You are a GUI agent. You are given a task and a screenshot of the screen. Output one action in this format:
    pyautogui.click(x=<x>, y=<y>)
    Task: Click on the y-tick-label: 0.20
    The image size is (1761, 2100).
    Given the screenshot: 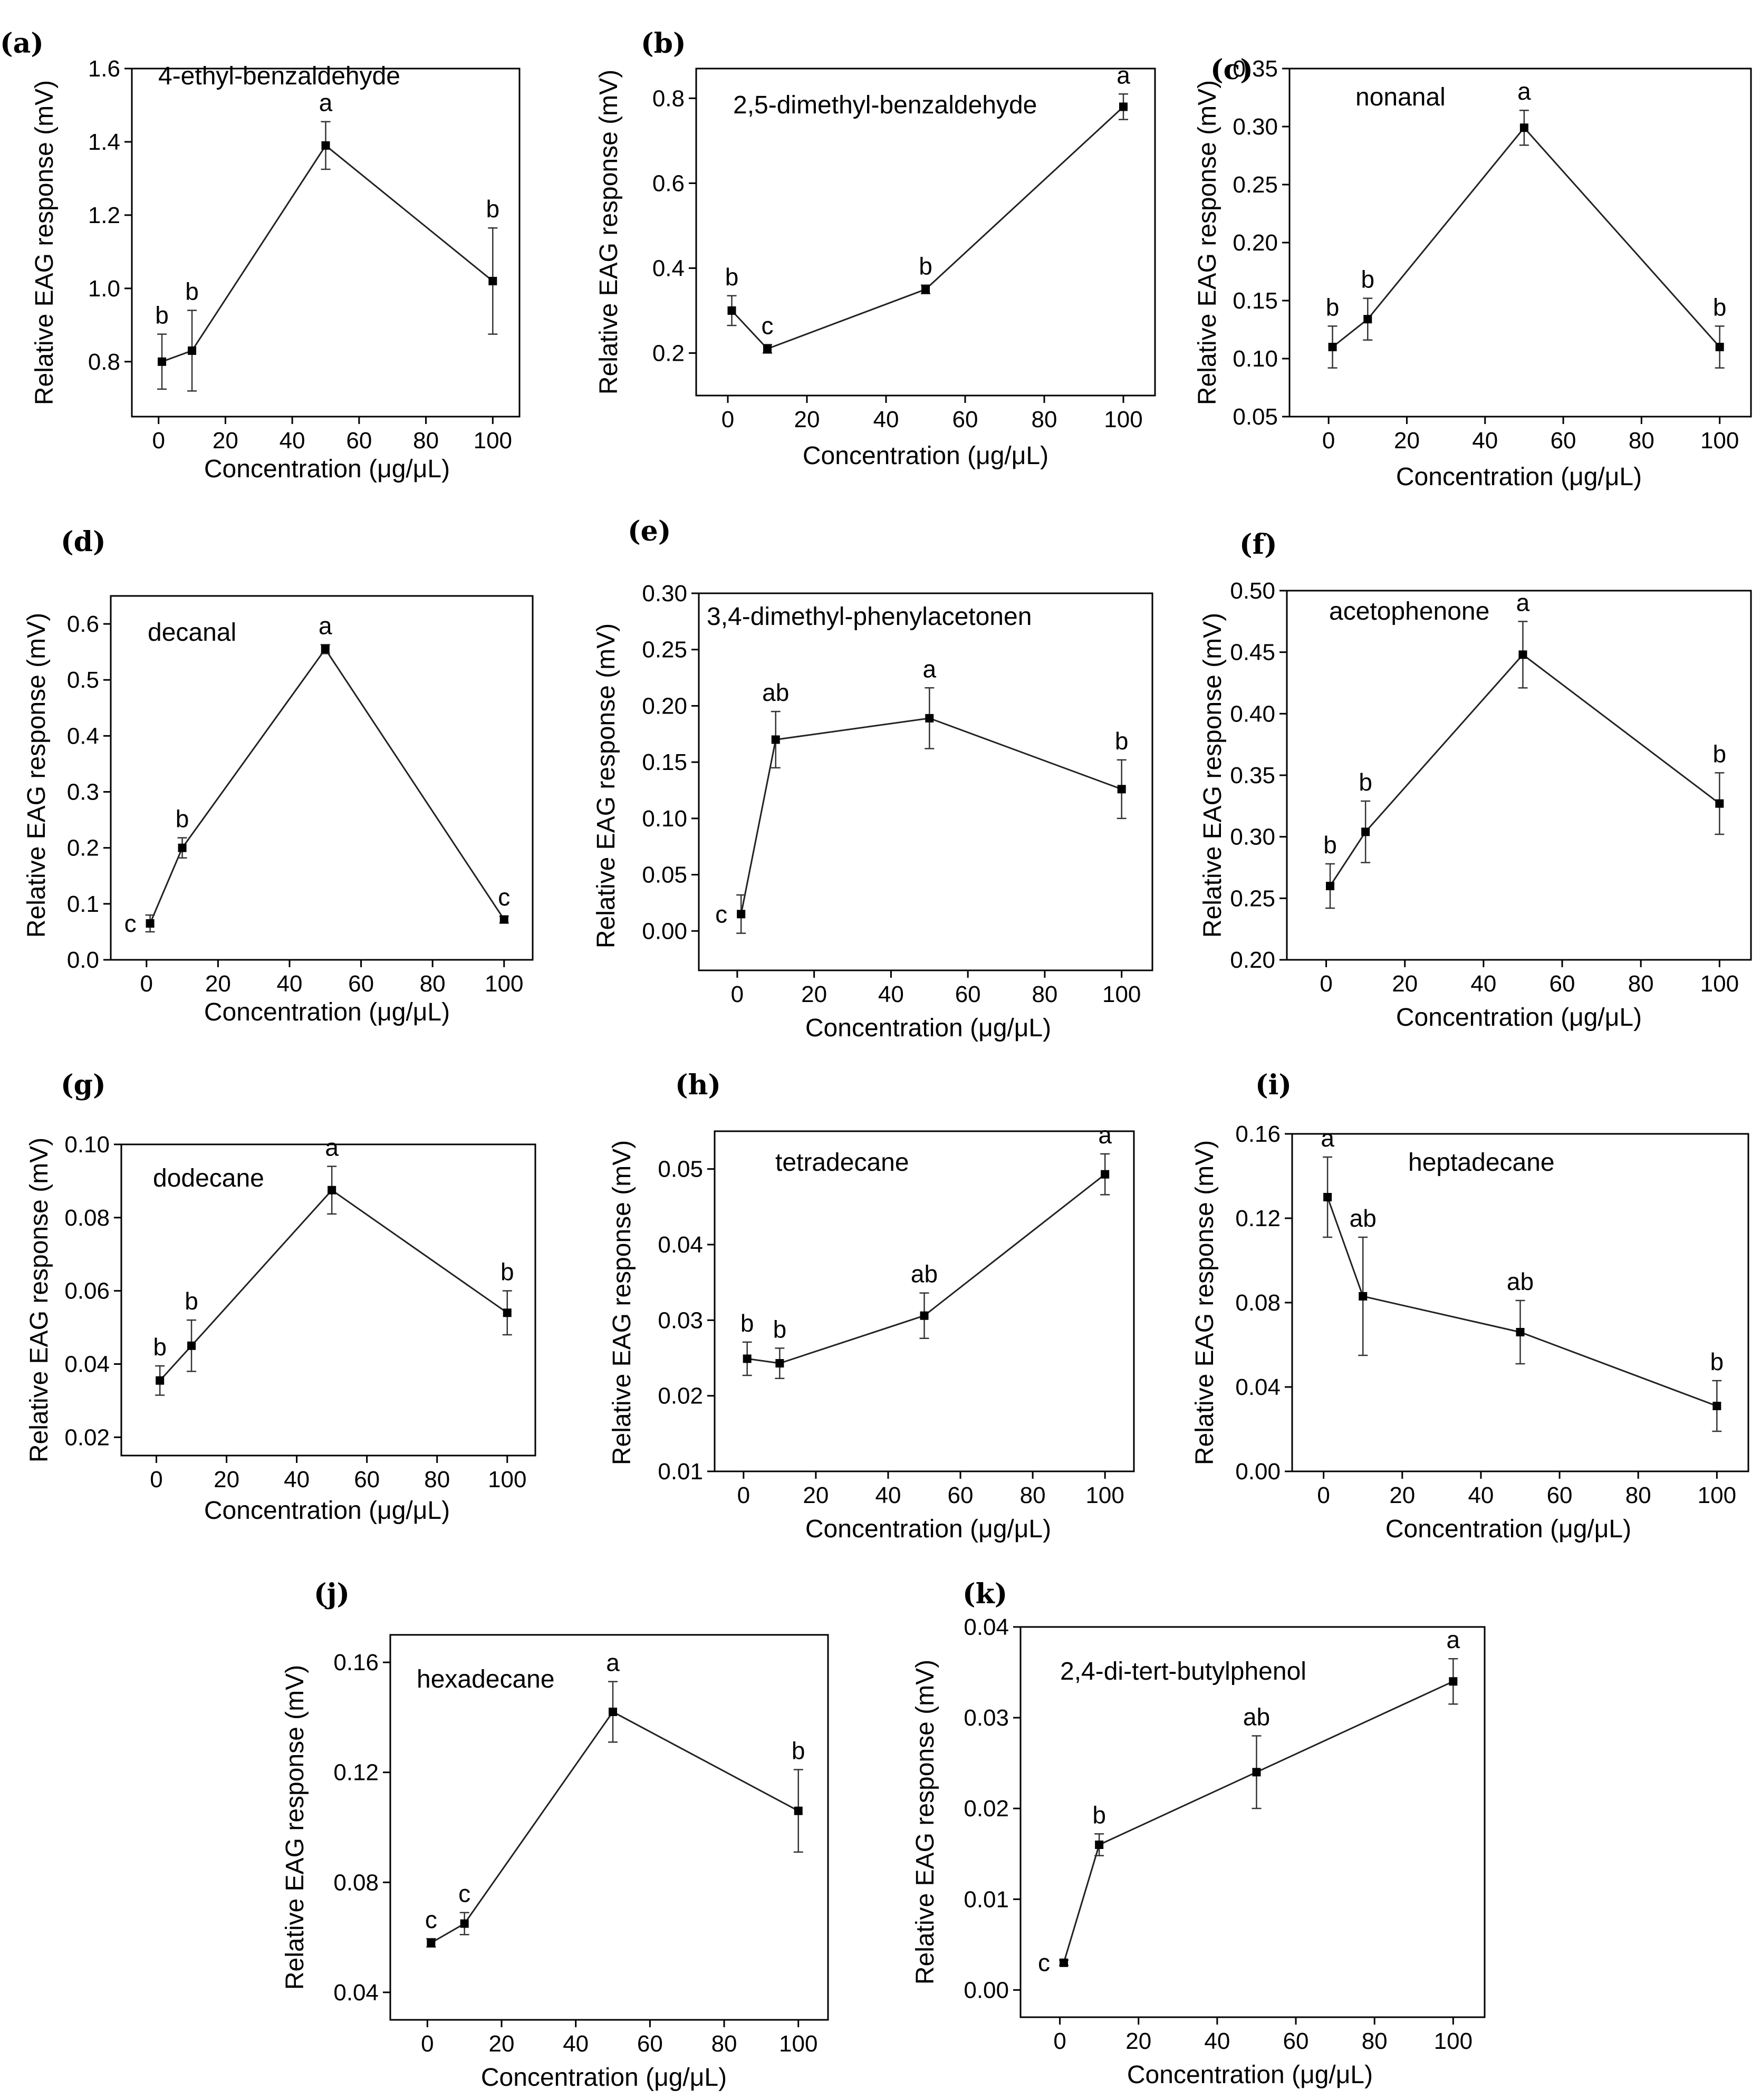 What is the action you would take?
    pyautogui.click(x=1252, y=960)
    